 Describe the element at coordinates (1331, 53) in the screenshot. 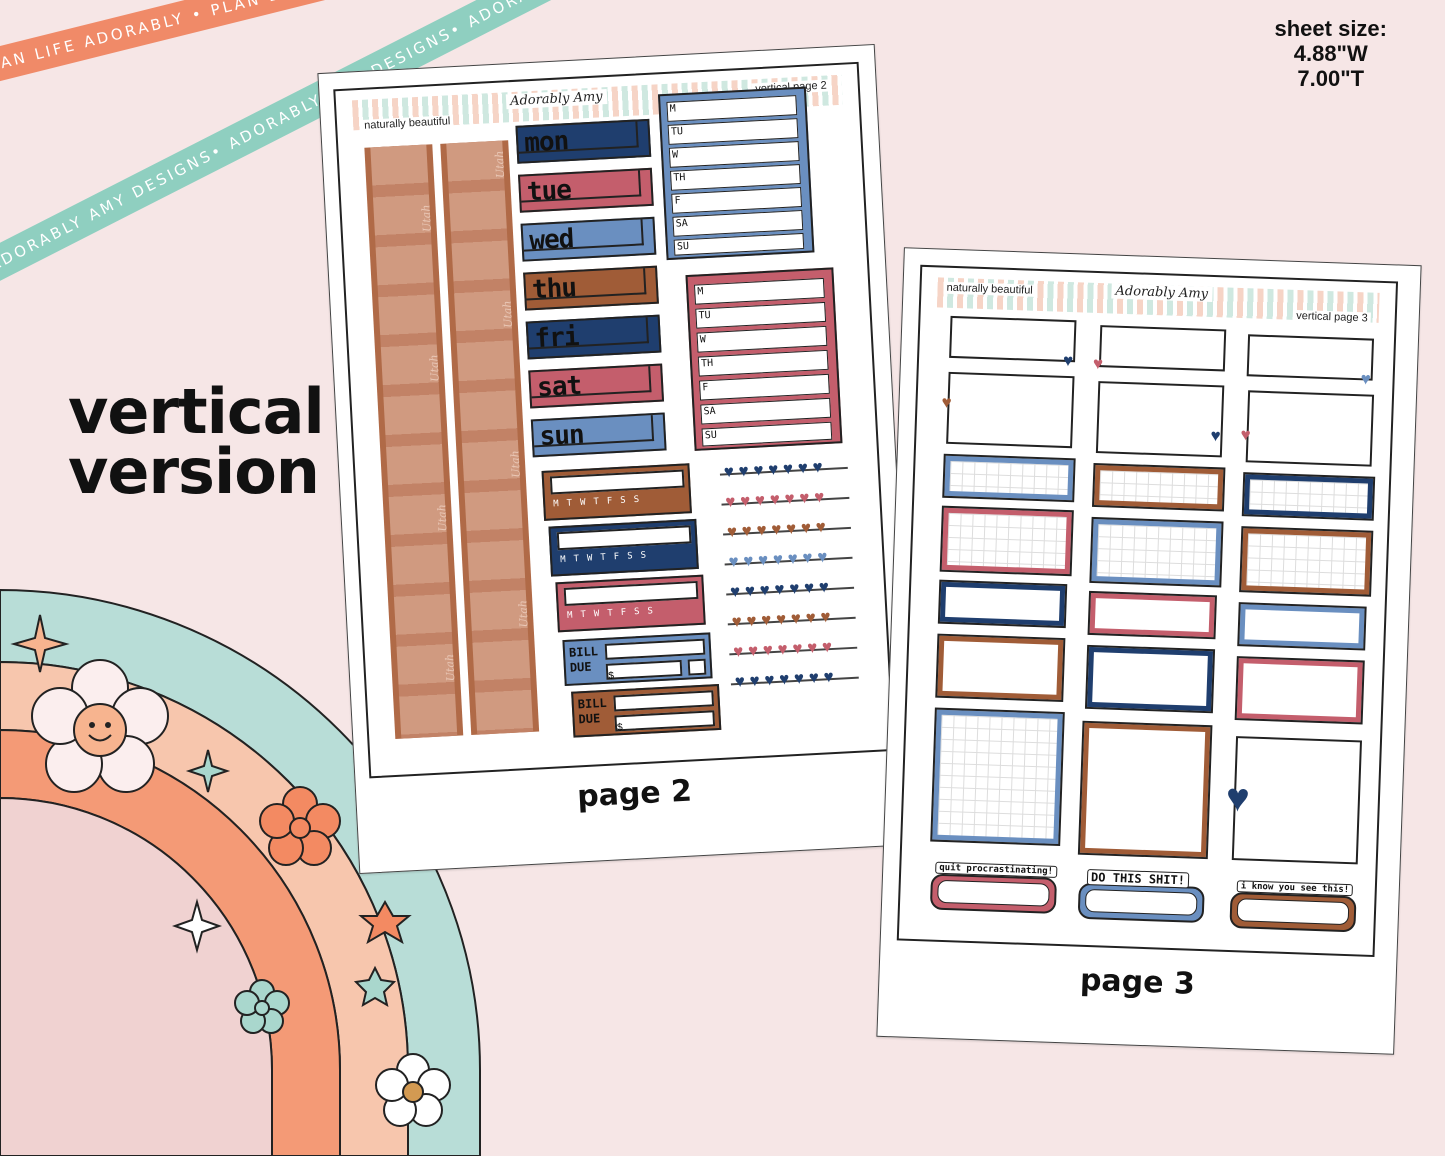

I see `sheet-size-info: sheet size: 4.88"W 7.00"T` at that location.